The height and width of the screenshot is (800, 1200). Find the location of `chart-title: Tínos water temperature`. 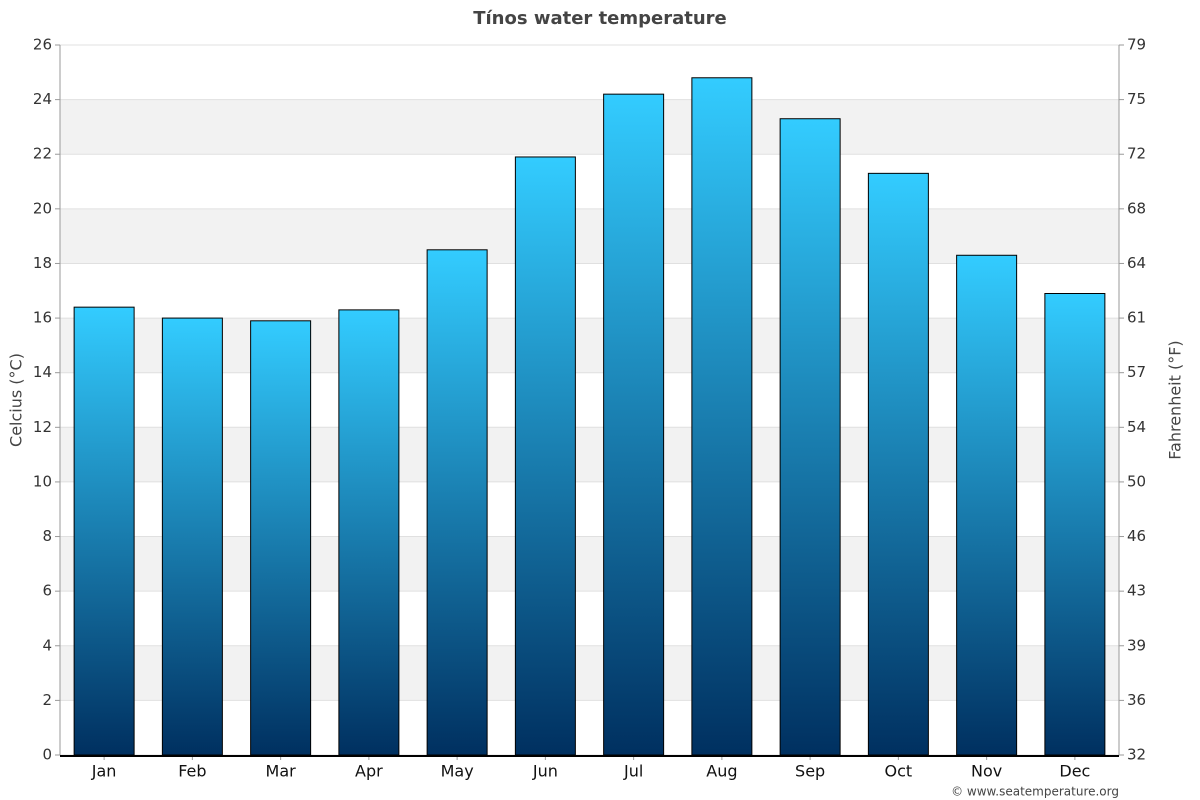

chart-title: Tínos water temperature is located at coordinates (600, 18).